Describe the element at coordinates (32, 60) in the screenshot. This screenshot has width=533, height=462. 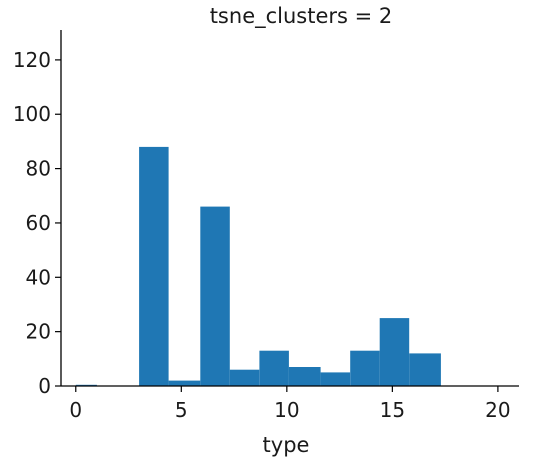
I see `y-tick-label: 120` at that location.